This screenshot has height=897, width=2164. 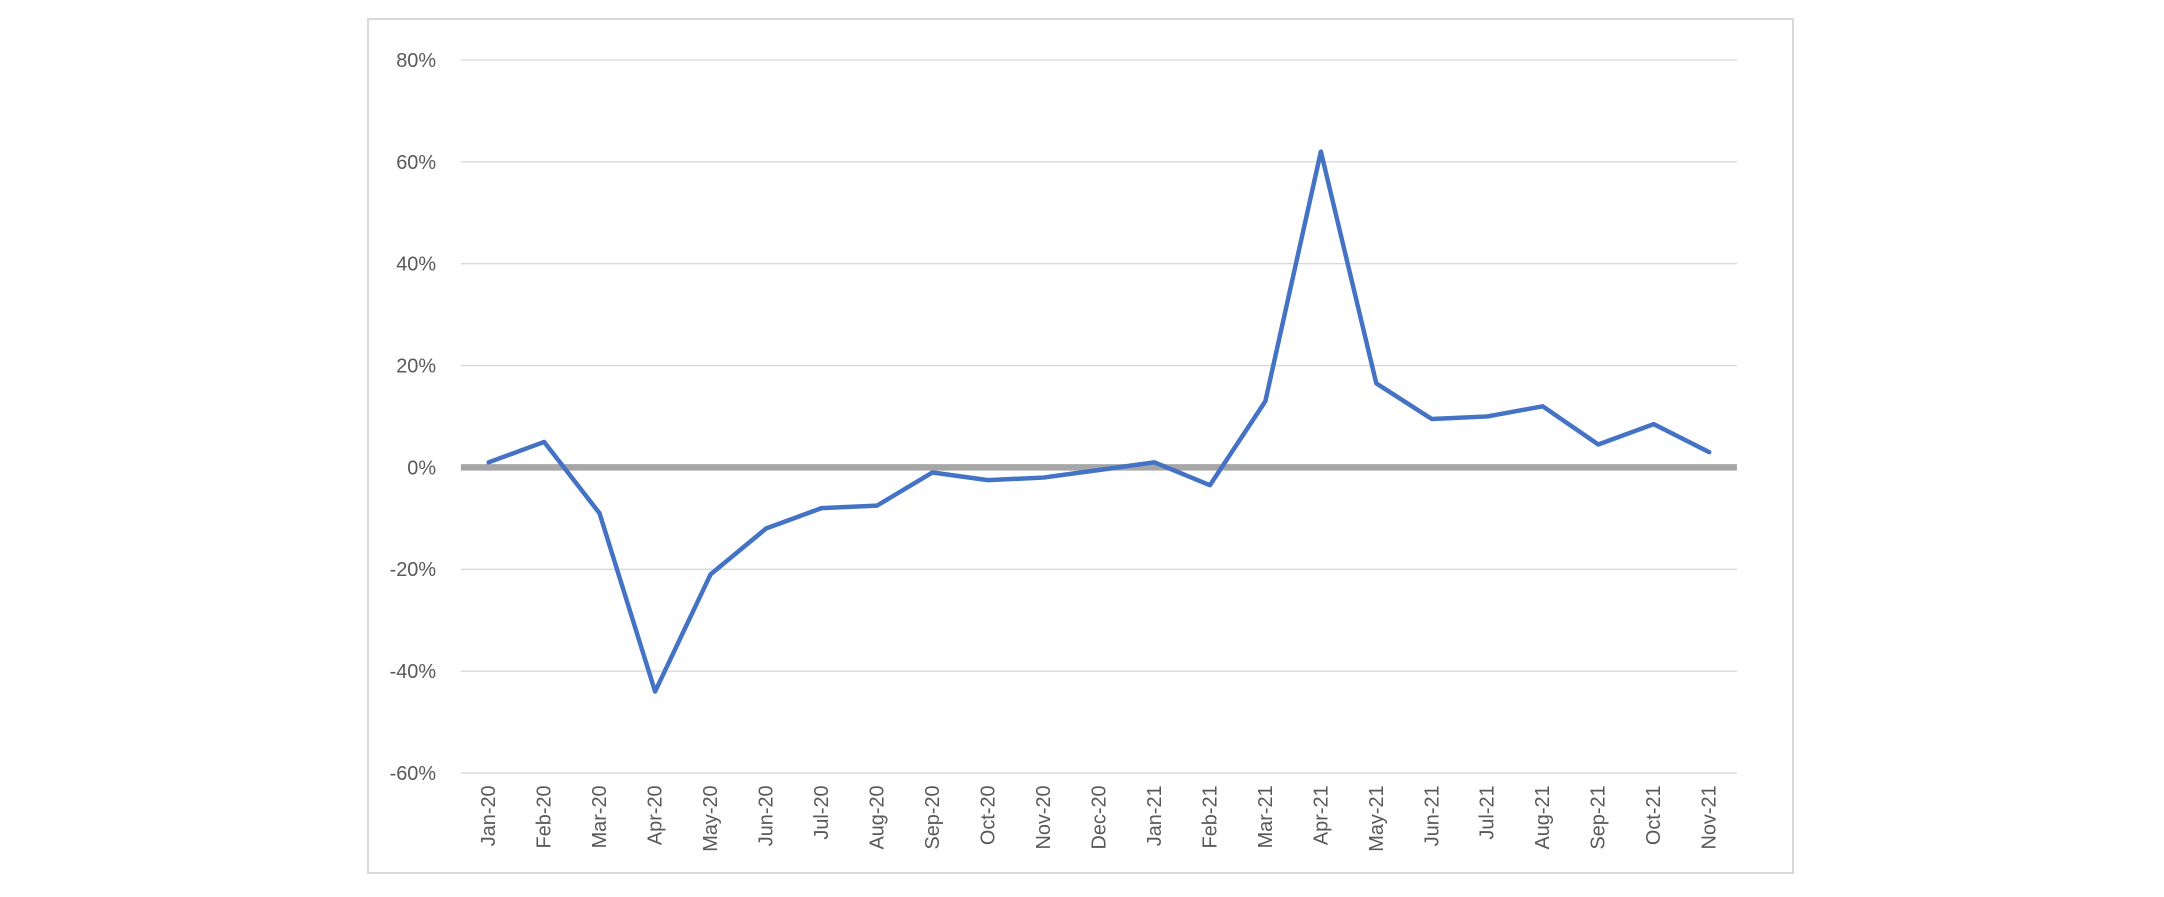 What do you see at coordinates (413, 570) in the screenshot?
I see `y-axis-tick-label: -20%` at bounding box center [413, 570].